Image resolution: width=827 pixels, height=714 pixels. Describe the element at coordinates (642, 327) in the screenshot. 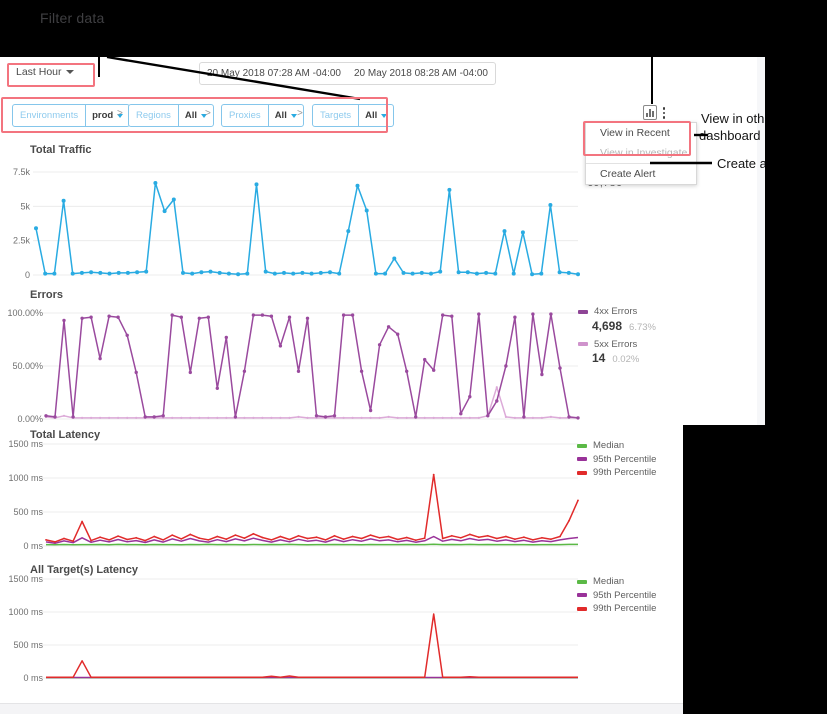

I see `4xx-pct: 6.73%` at that location.